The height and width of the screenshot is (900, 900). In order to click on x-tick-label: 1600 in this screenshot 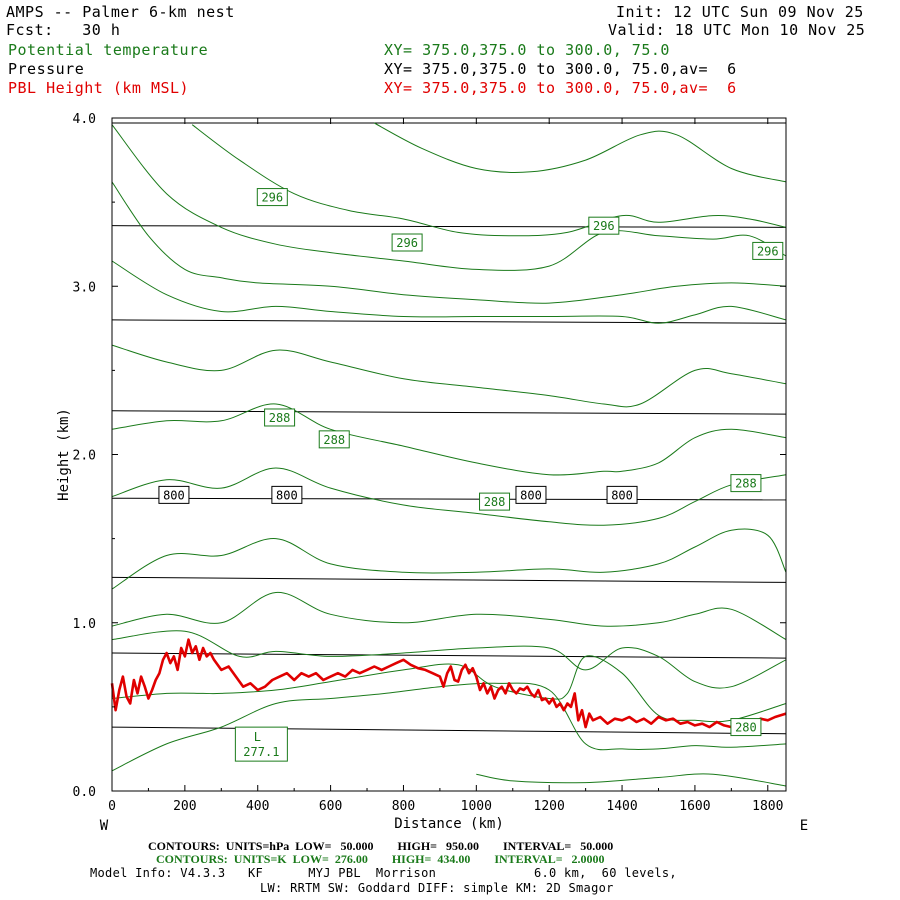, I will do `click(694, 806)`.